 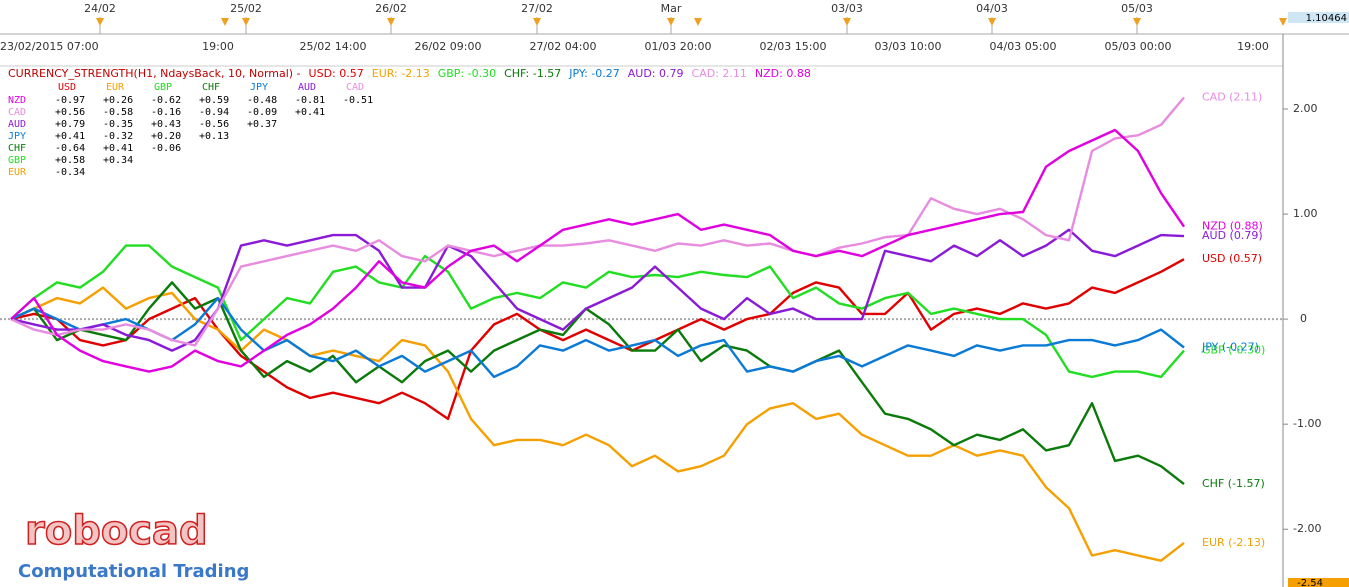 I want to click on series-end-label: CHF (-1.57), so click(x=1233, y=483).